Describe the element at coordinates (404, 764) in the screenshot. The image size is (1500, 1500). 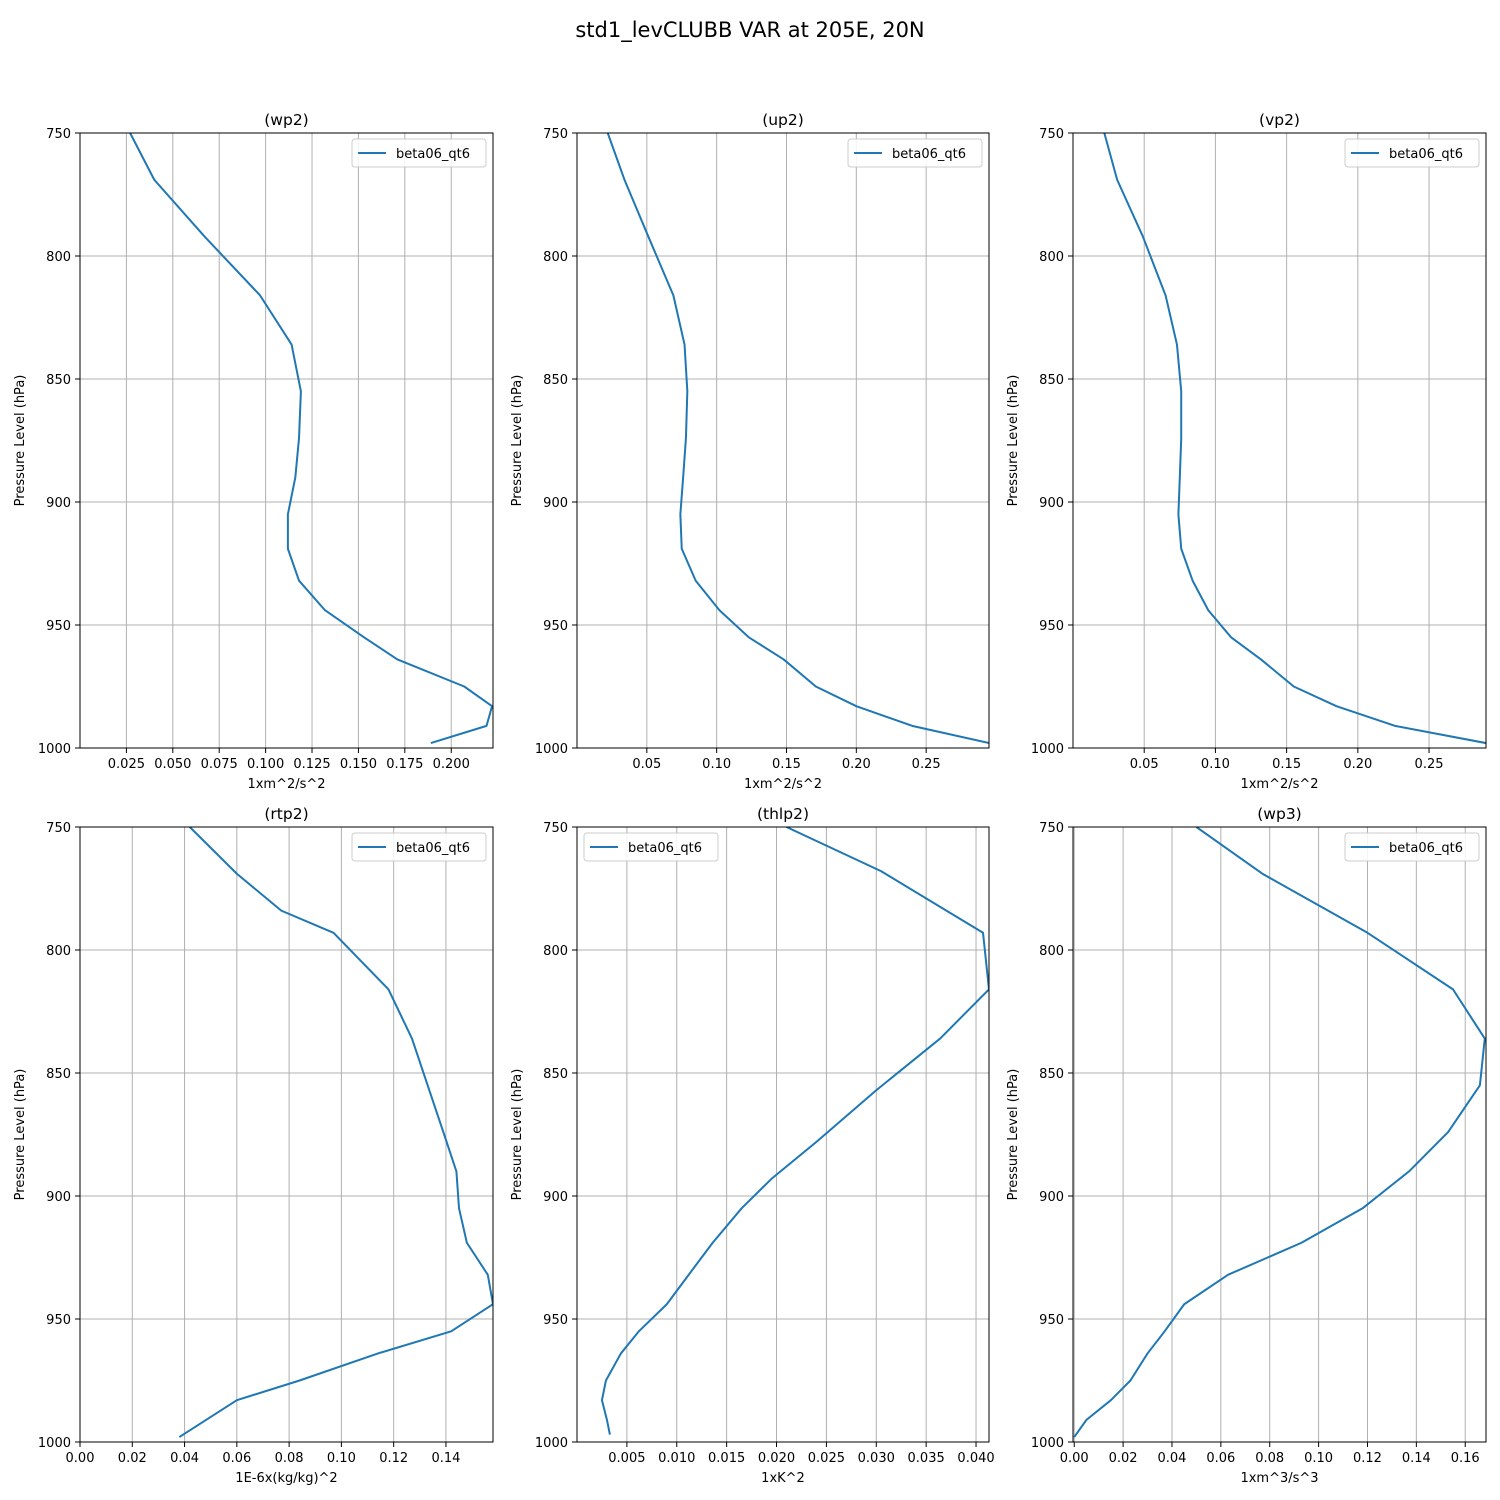
I see `x-tick-label: 0.175` at that location.